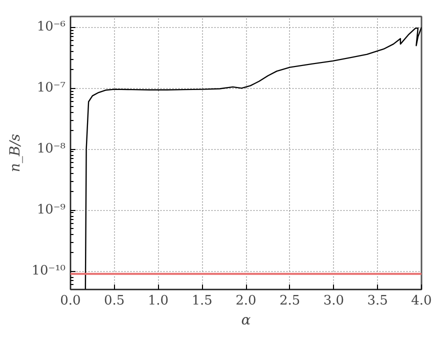  What do you see at coordinates (333, 301) in the screenshot?
I see `x-tick-label: 3.0` at bounding box center [333, 301].